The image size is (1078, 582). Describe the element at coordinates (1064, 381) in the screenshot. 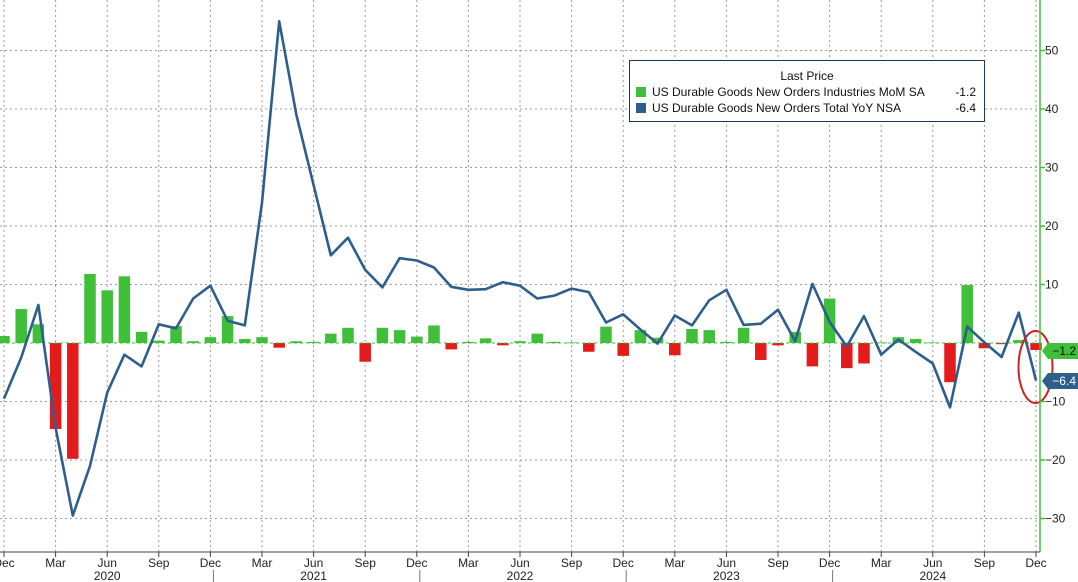

I see `badge-yoy-text: −6.4` at that location.